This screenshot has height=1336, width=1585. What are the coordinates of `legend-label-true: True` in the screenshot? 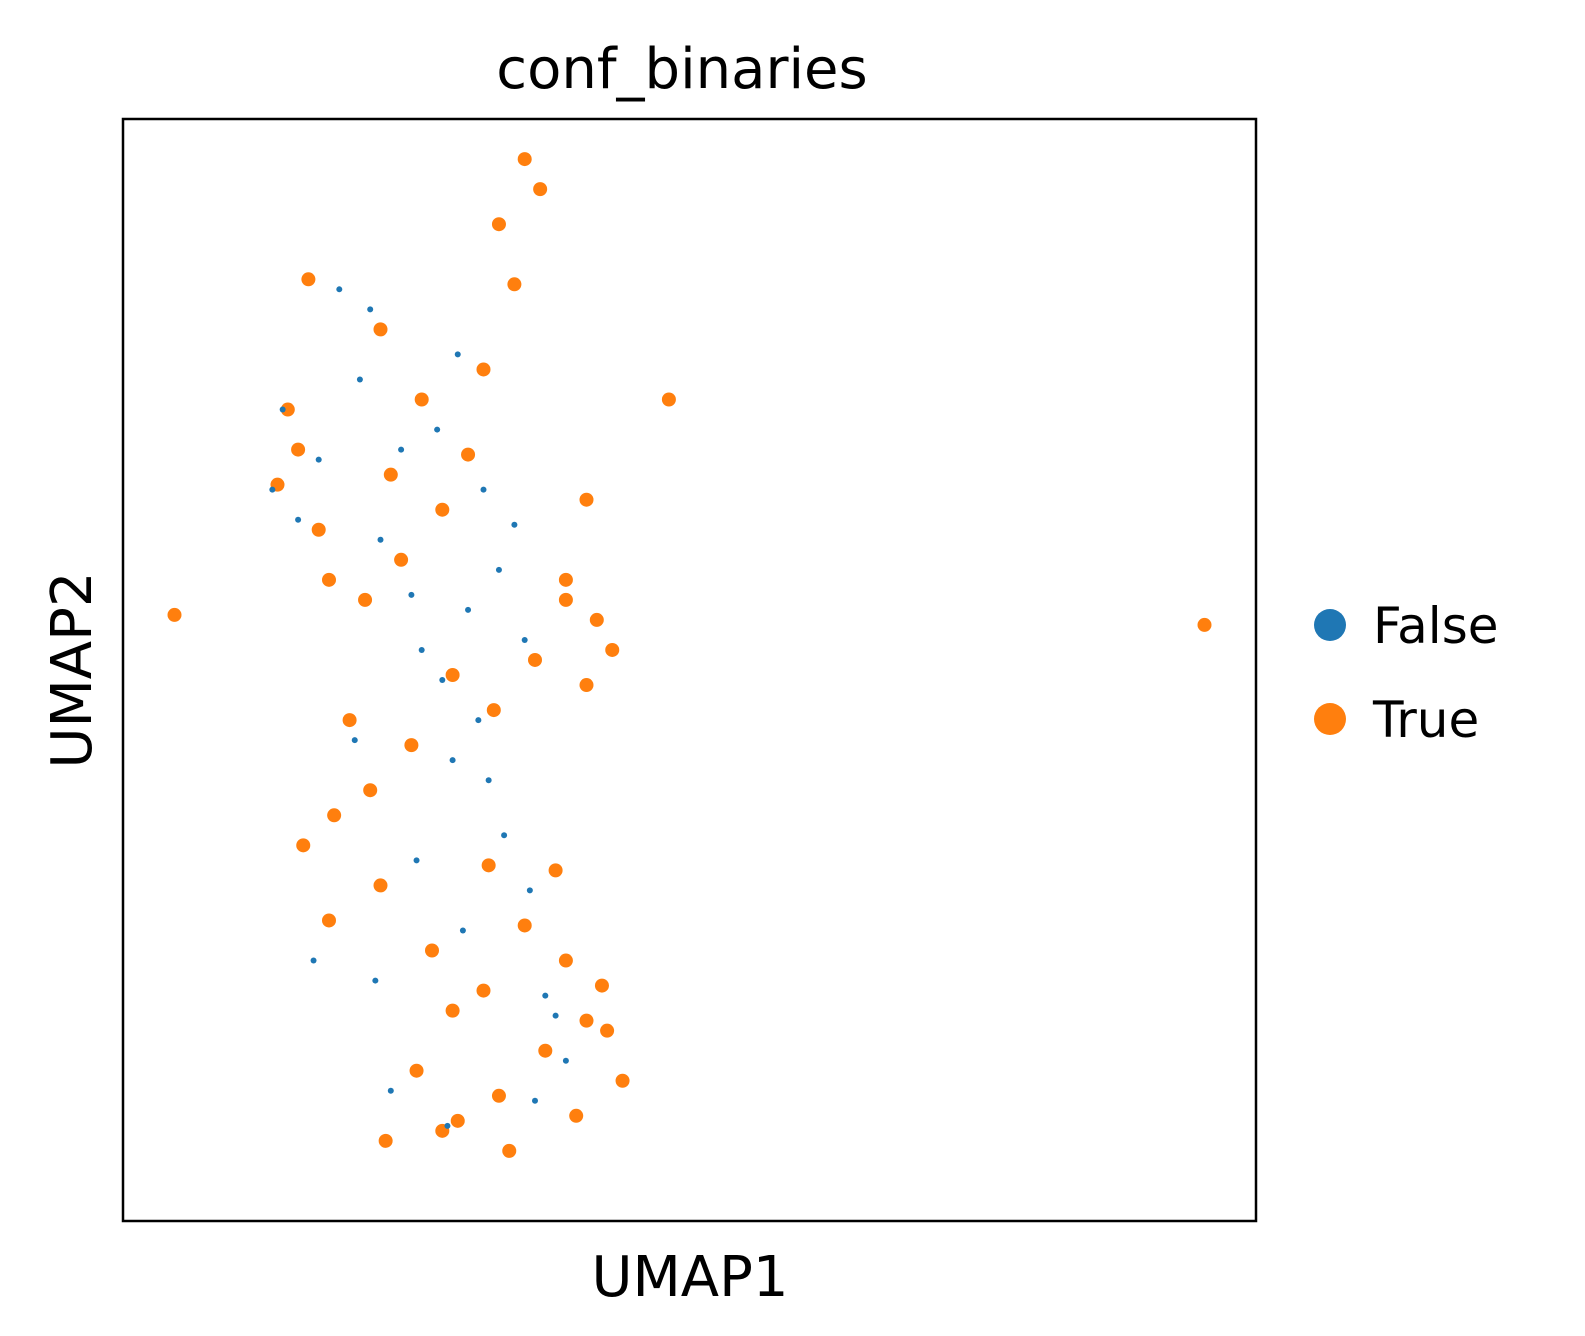 It's located at (1425, 720).